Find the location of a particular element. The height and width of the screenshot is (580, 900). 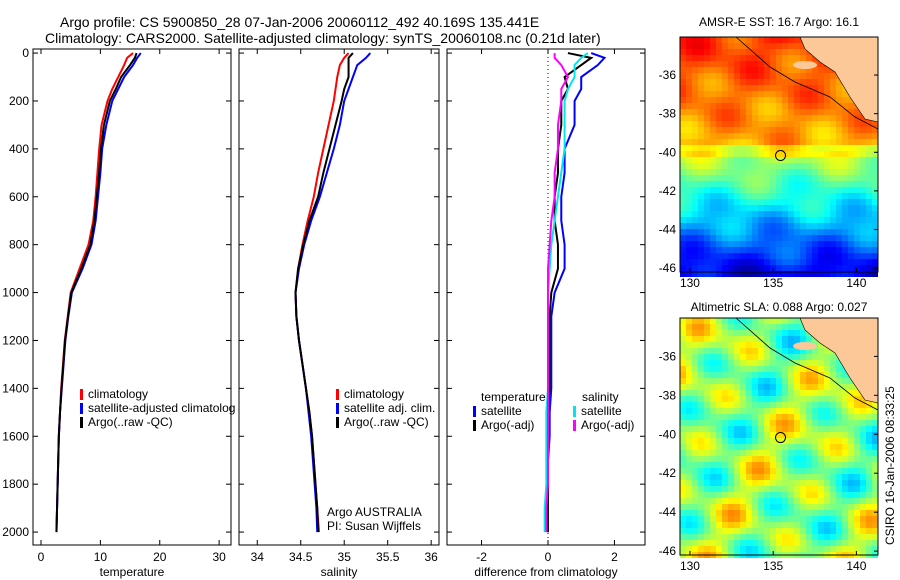

series-line-satellite-adj-clim- is located at coordinates (333, 292).